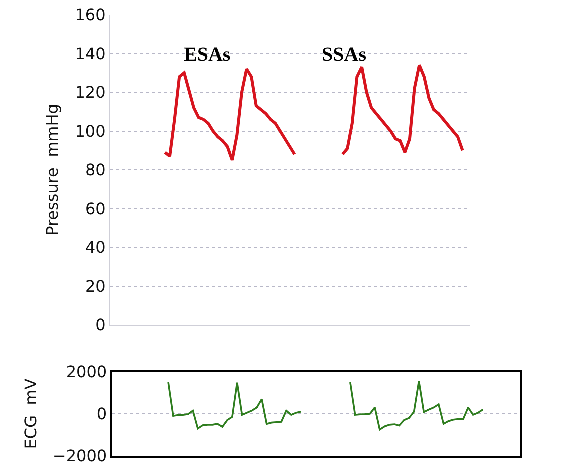  Describe the element at coordinates (80, 456) in the screenshot. I see `y-tick-label: −2000` at that location.